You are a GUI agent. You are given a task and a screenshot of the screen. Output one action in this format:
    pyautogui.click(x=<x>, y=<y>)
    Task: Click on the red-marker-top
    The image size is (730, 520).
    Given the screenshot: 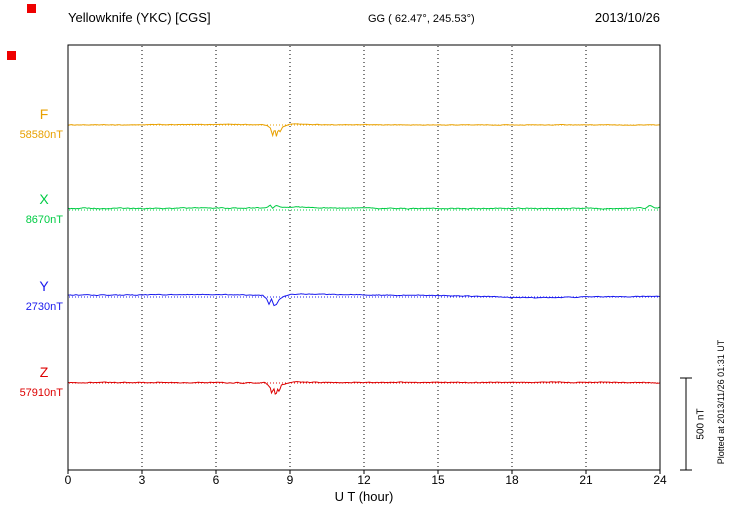 What is the action you would take?
    pyautogui.click(x=31, y=8)
    